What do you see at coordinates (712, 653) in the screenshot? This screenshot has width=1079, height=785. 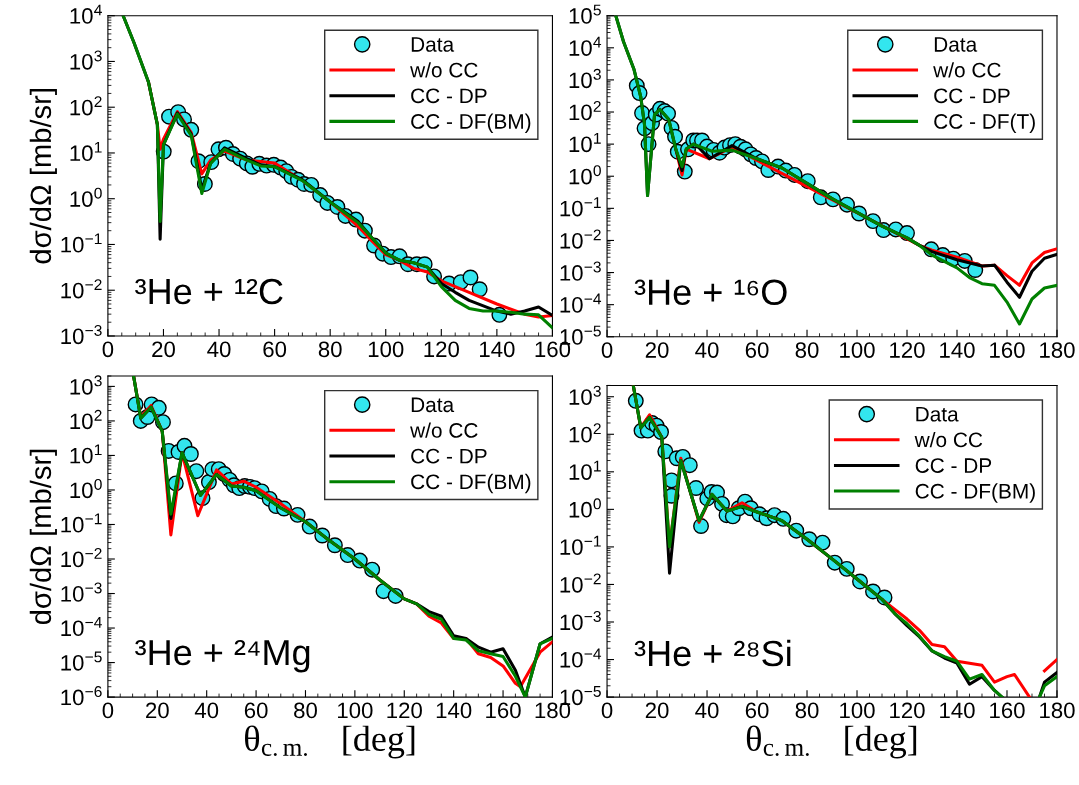 I see `annotation: ³He + ²⁸Si` at bounding box center [712, 653].